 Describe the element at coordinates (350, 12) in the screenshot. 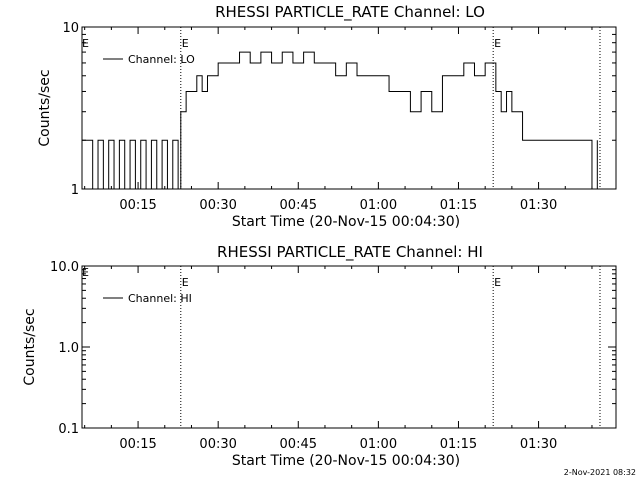

I see `chart-title: RHESSI PARTICLE_RATE Channel: LO` at that location.